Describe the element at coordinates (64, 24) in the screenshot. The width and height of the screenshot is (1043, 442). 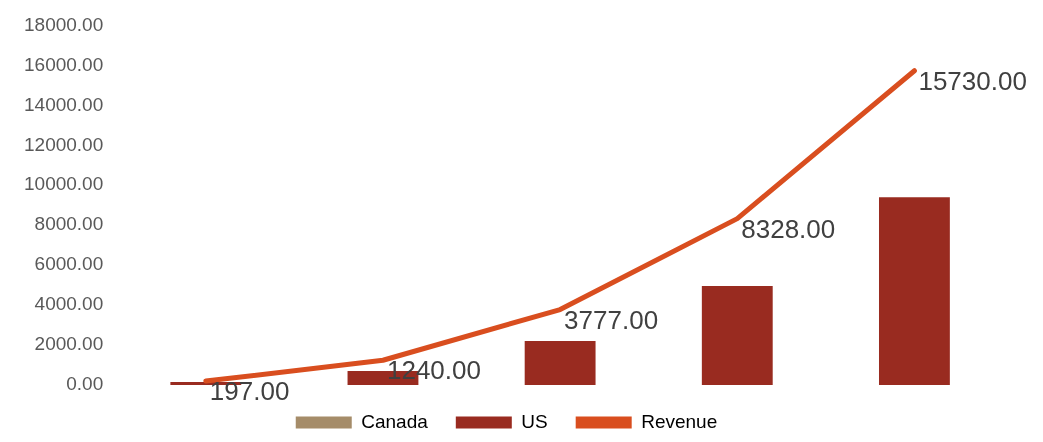
I see `y-tick-label: 18000.00` at that location.